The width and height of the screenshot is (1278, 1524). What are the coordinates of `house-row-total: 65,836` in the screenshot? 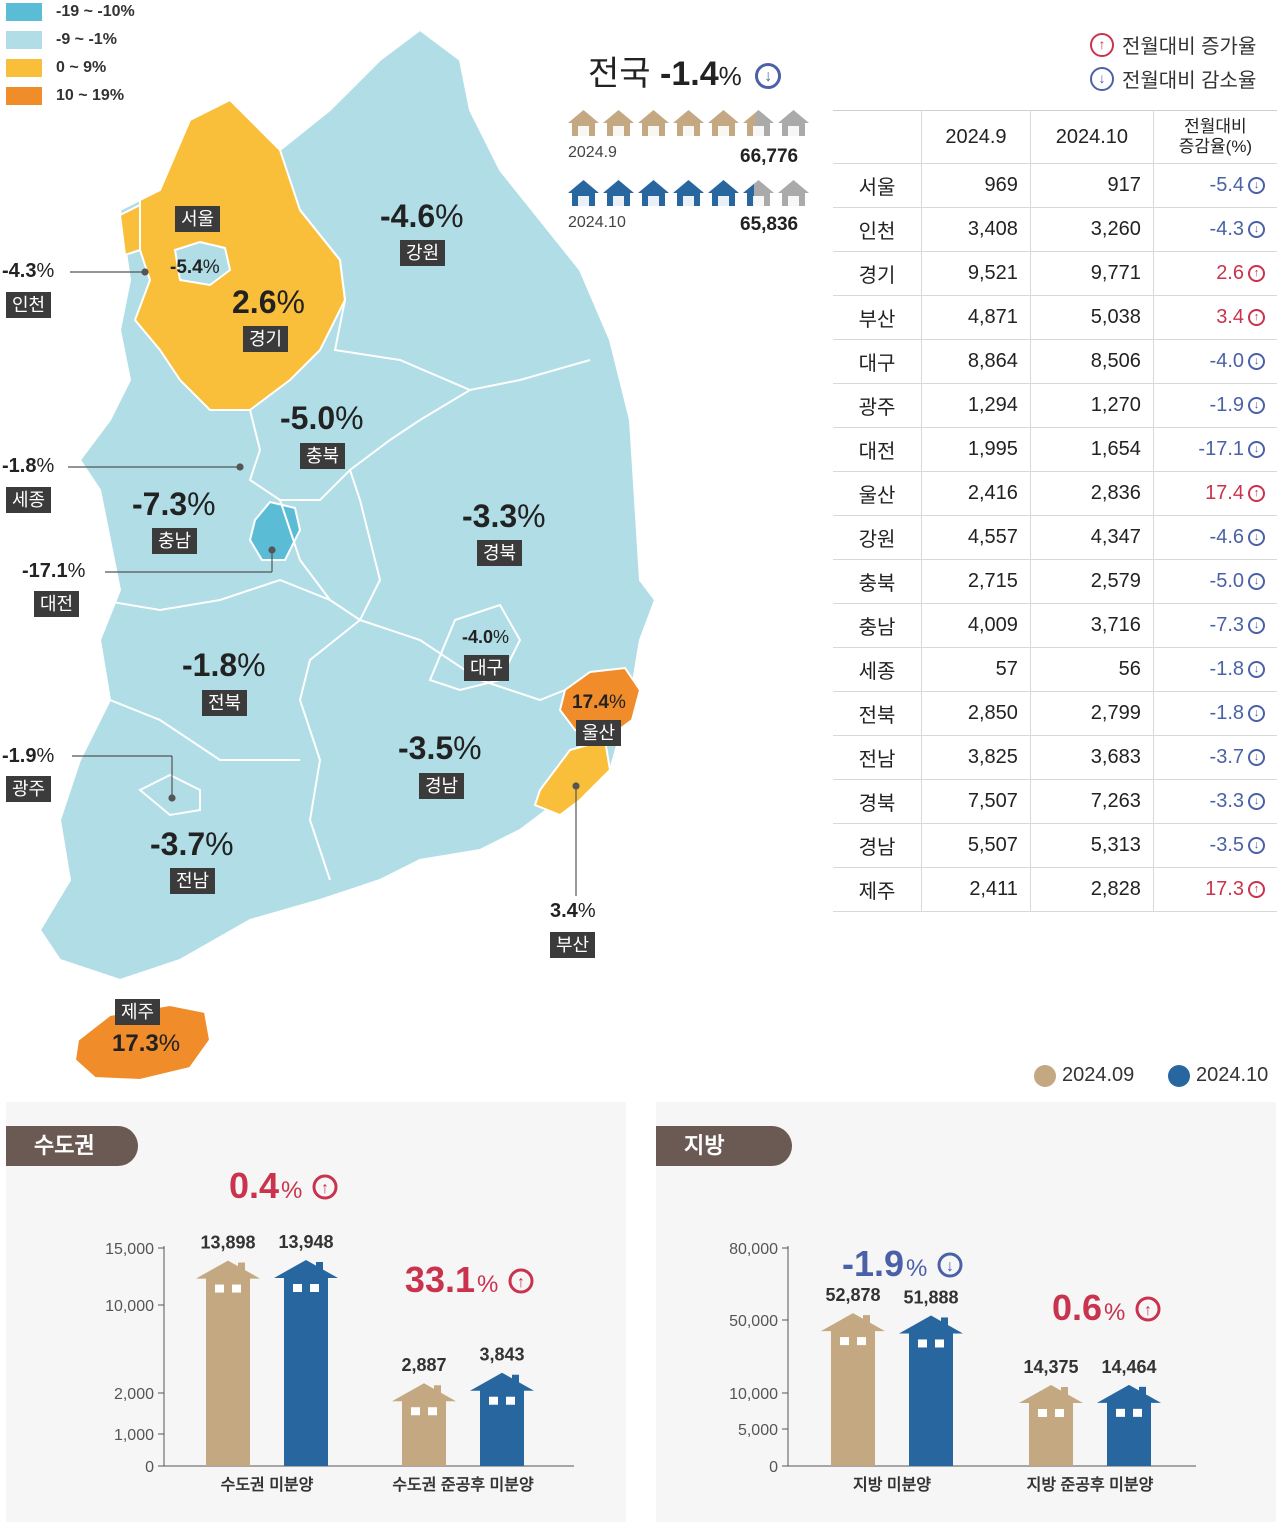 It's located at (769, 224).